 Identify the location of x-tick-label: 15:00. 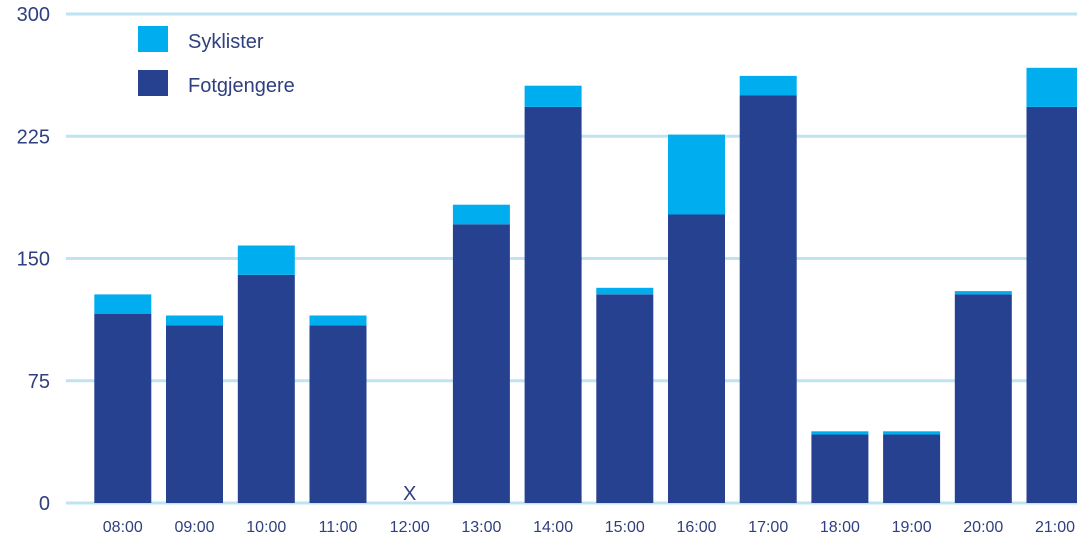
(625, 527).